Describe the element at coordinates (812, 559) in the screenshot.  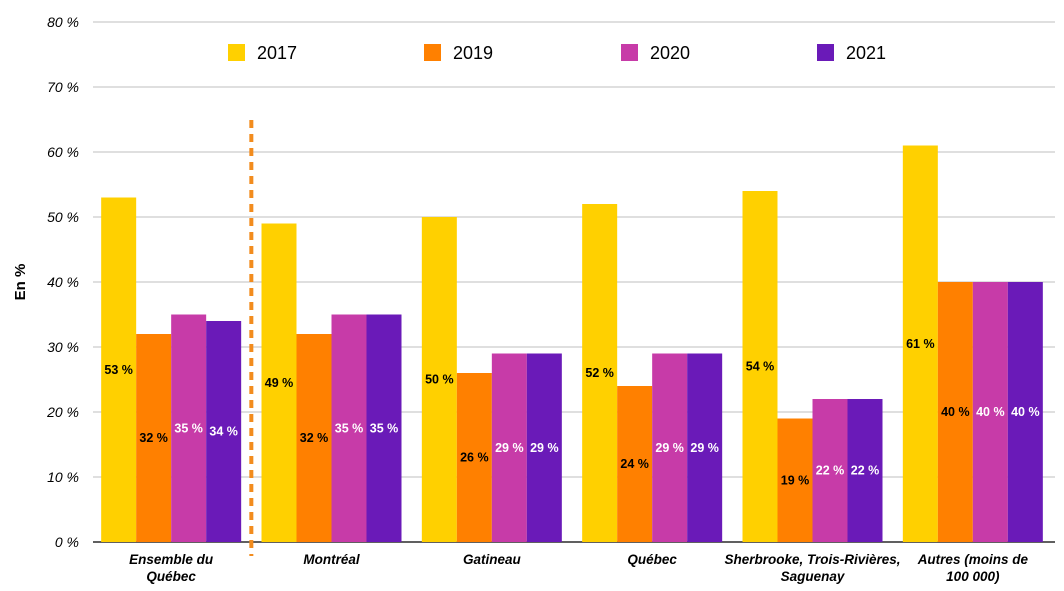
I see `x-category-label: Sherbrooke, Trois-Rivières,` at that location.